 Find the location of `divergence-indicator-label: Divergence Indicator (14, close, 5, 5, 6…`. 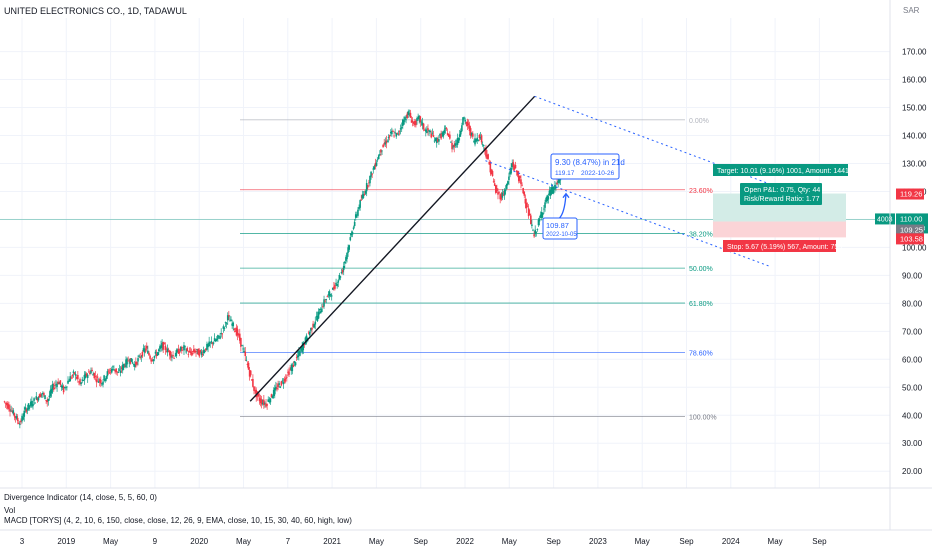

divergence-indicator-label: Divergence Indicator (14, close, 5, 5, 6… is located at coordinates (80, 497).